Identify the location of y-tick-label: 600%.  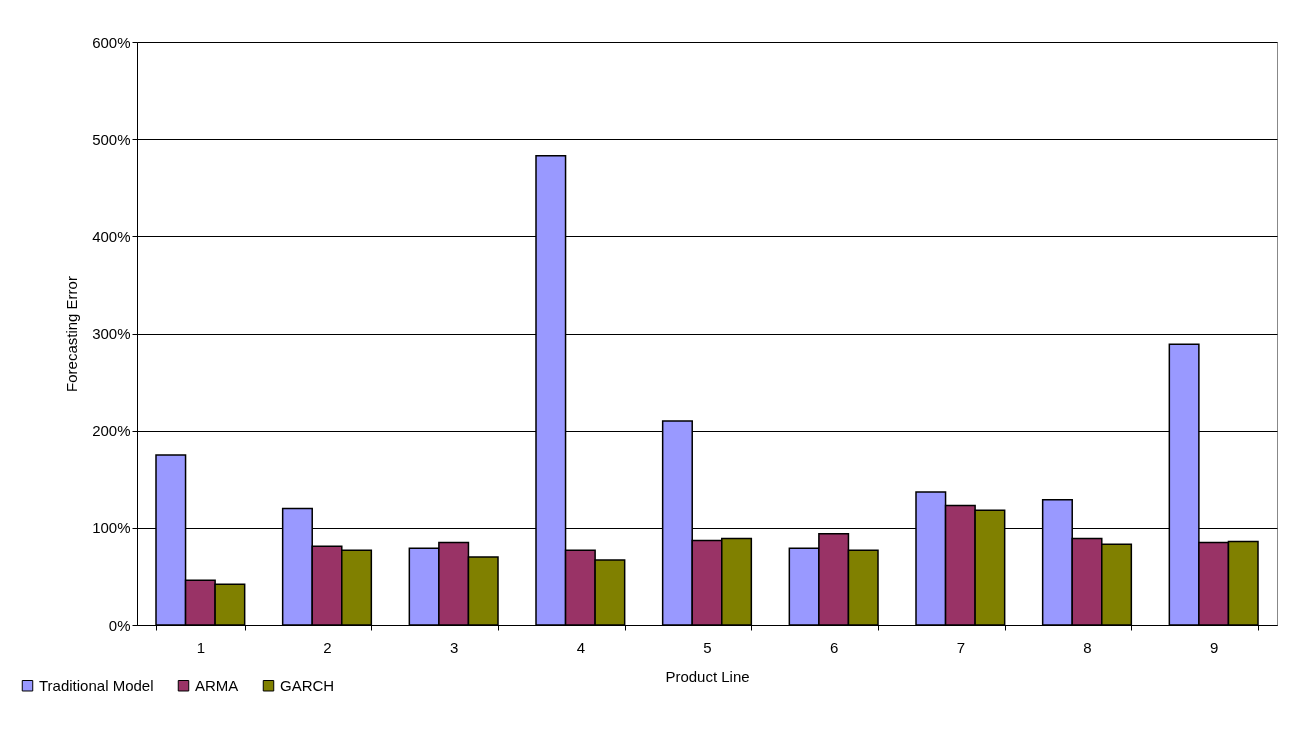
(111, 42).